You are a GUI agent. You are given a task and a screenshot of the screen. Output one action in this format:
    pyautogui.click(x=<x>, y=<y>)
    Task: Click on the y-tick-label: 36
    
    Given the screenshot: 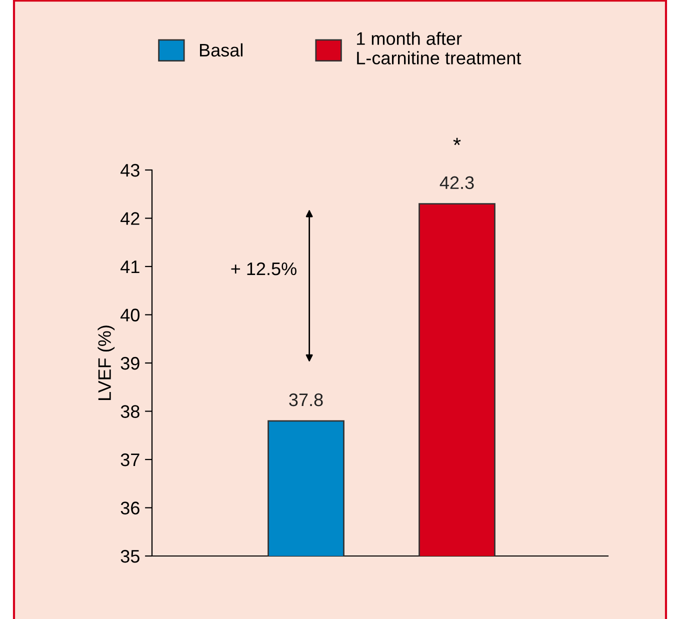 What is the action you would take?
    pyautogui.click(x=130, y=508)
    